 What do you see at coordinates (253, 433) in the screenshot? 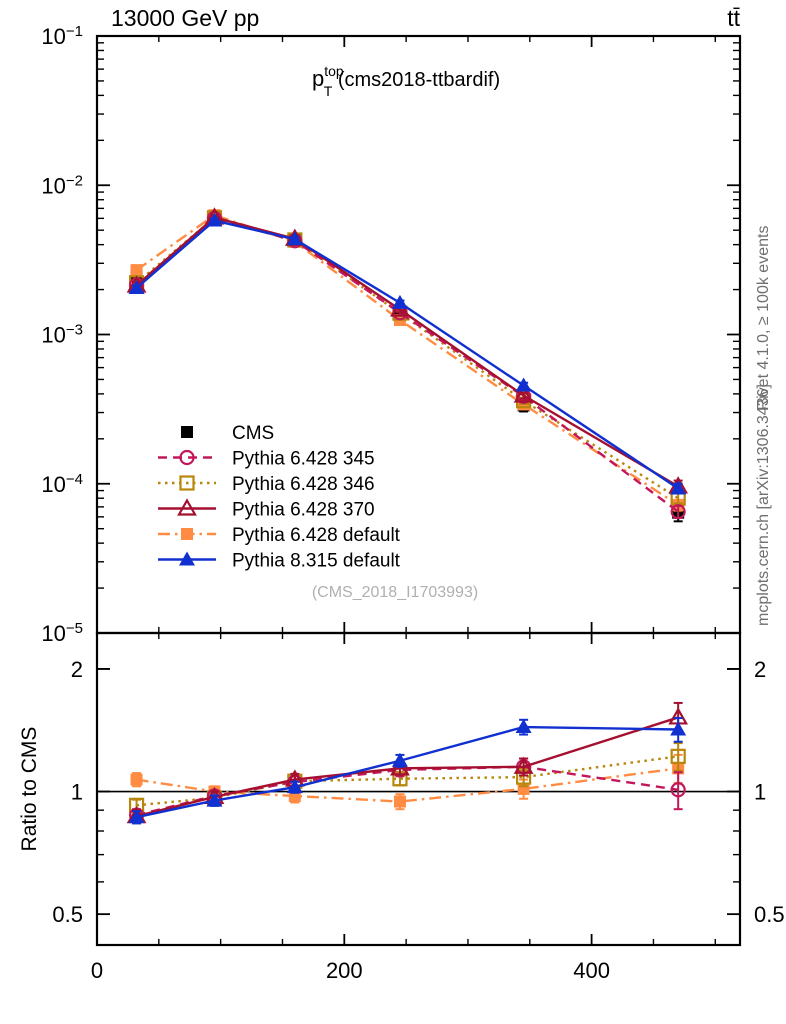
I see `legend-label: CMS` at bounding box center [253, 433].